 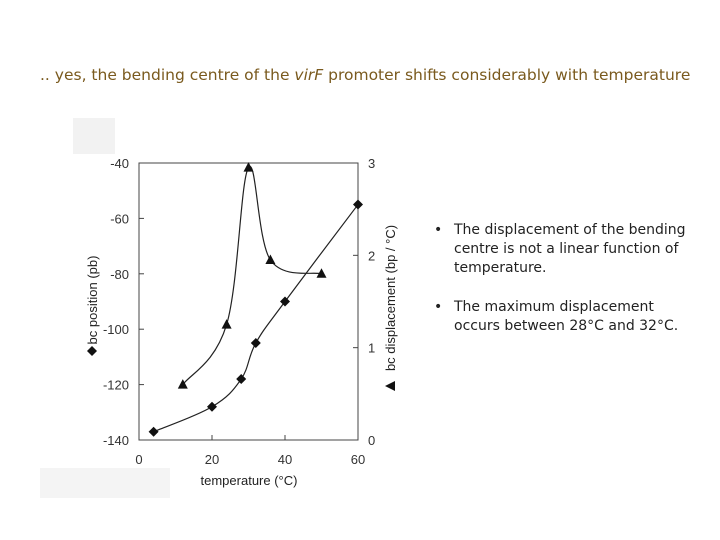 I want to click on diamond-series-line, so click(x=256, y=318).